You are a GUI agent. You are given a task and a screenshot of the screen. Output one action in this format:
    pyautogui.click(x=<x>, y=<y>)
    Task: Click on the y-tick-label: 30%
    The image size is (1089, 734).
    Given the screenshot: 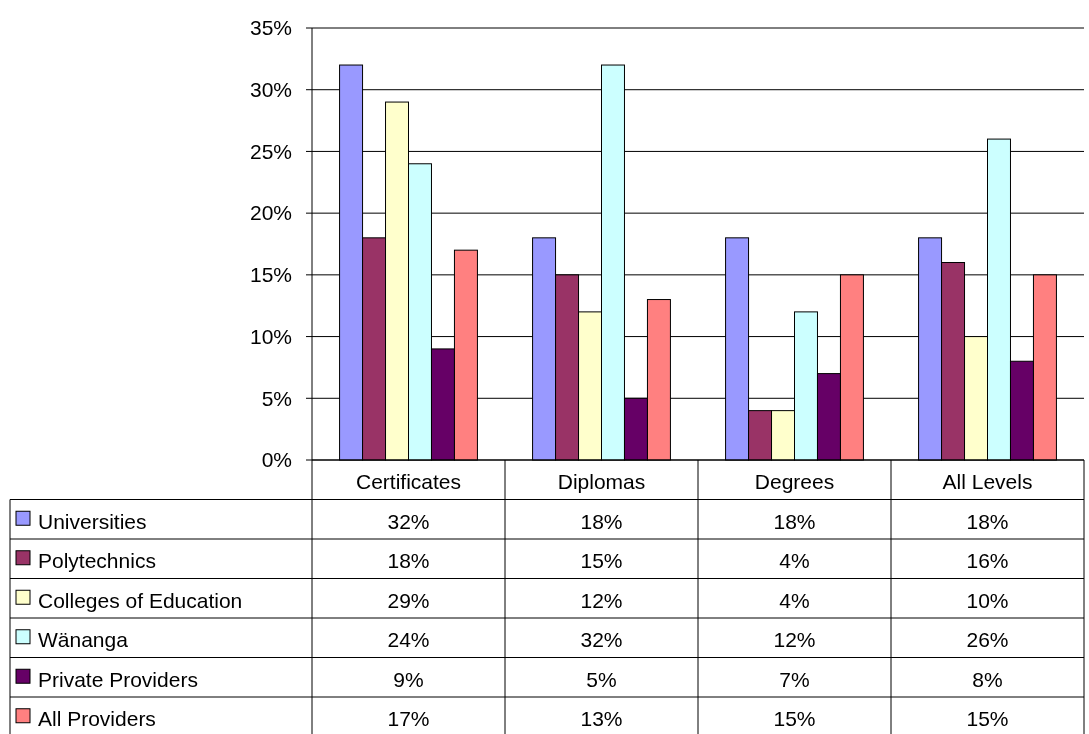 What is the action you would take?
    pyautogui.click(x=270, y=90)
    